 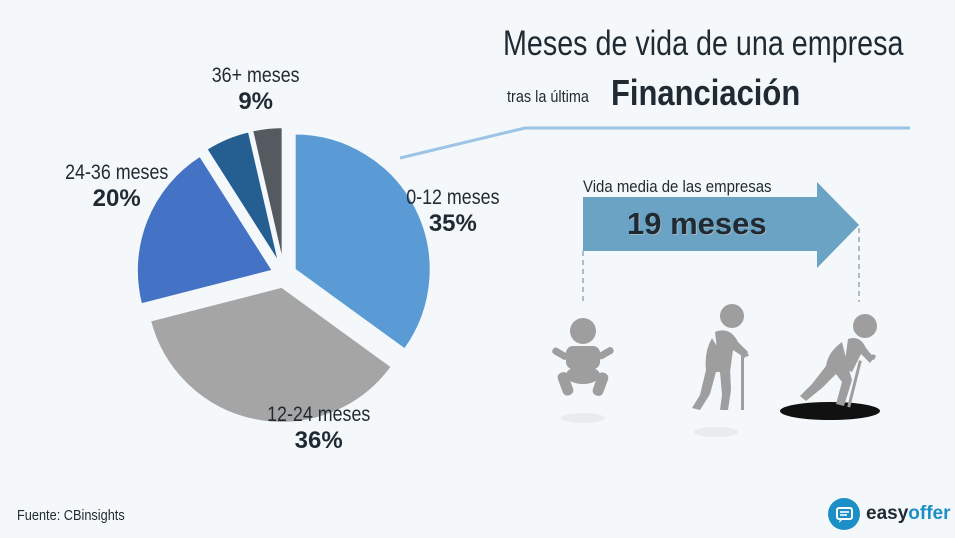 What do you see at coordinates (844, 514) in the screenshot?
I see `brand-chat-icon` at bounding box center [844, 514].